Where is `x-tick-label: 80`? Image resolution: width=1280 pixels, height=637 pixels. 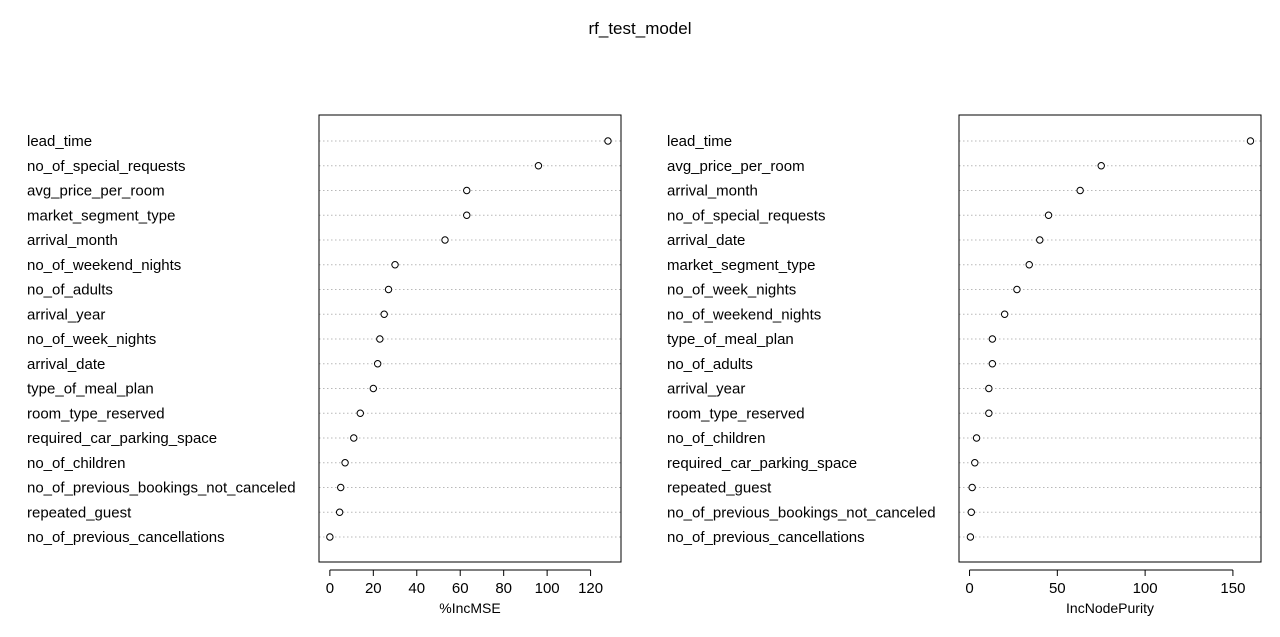
x-tick-label: 80 is located at coordinates (503, 588).